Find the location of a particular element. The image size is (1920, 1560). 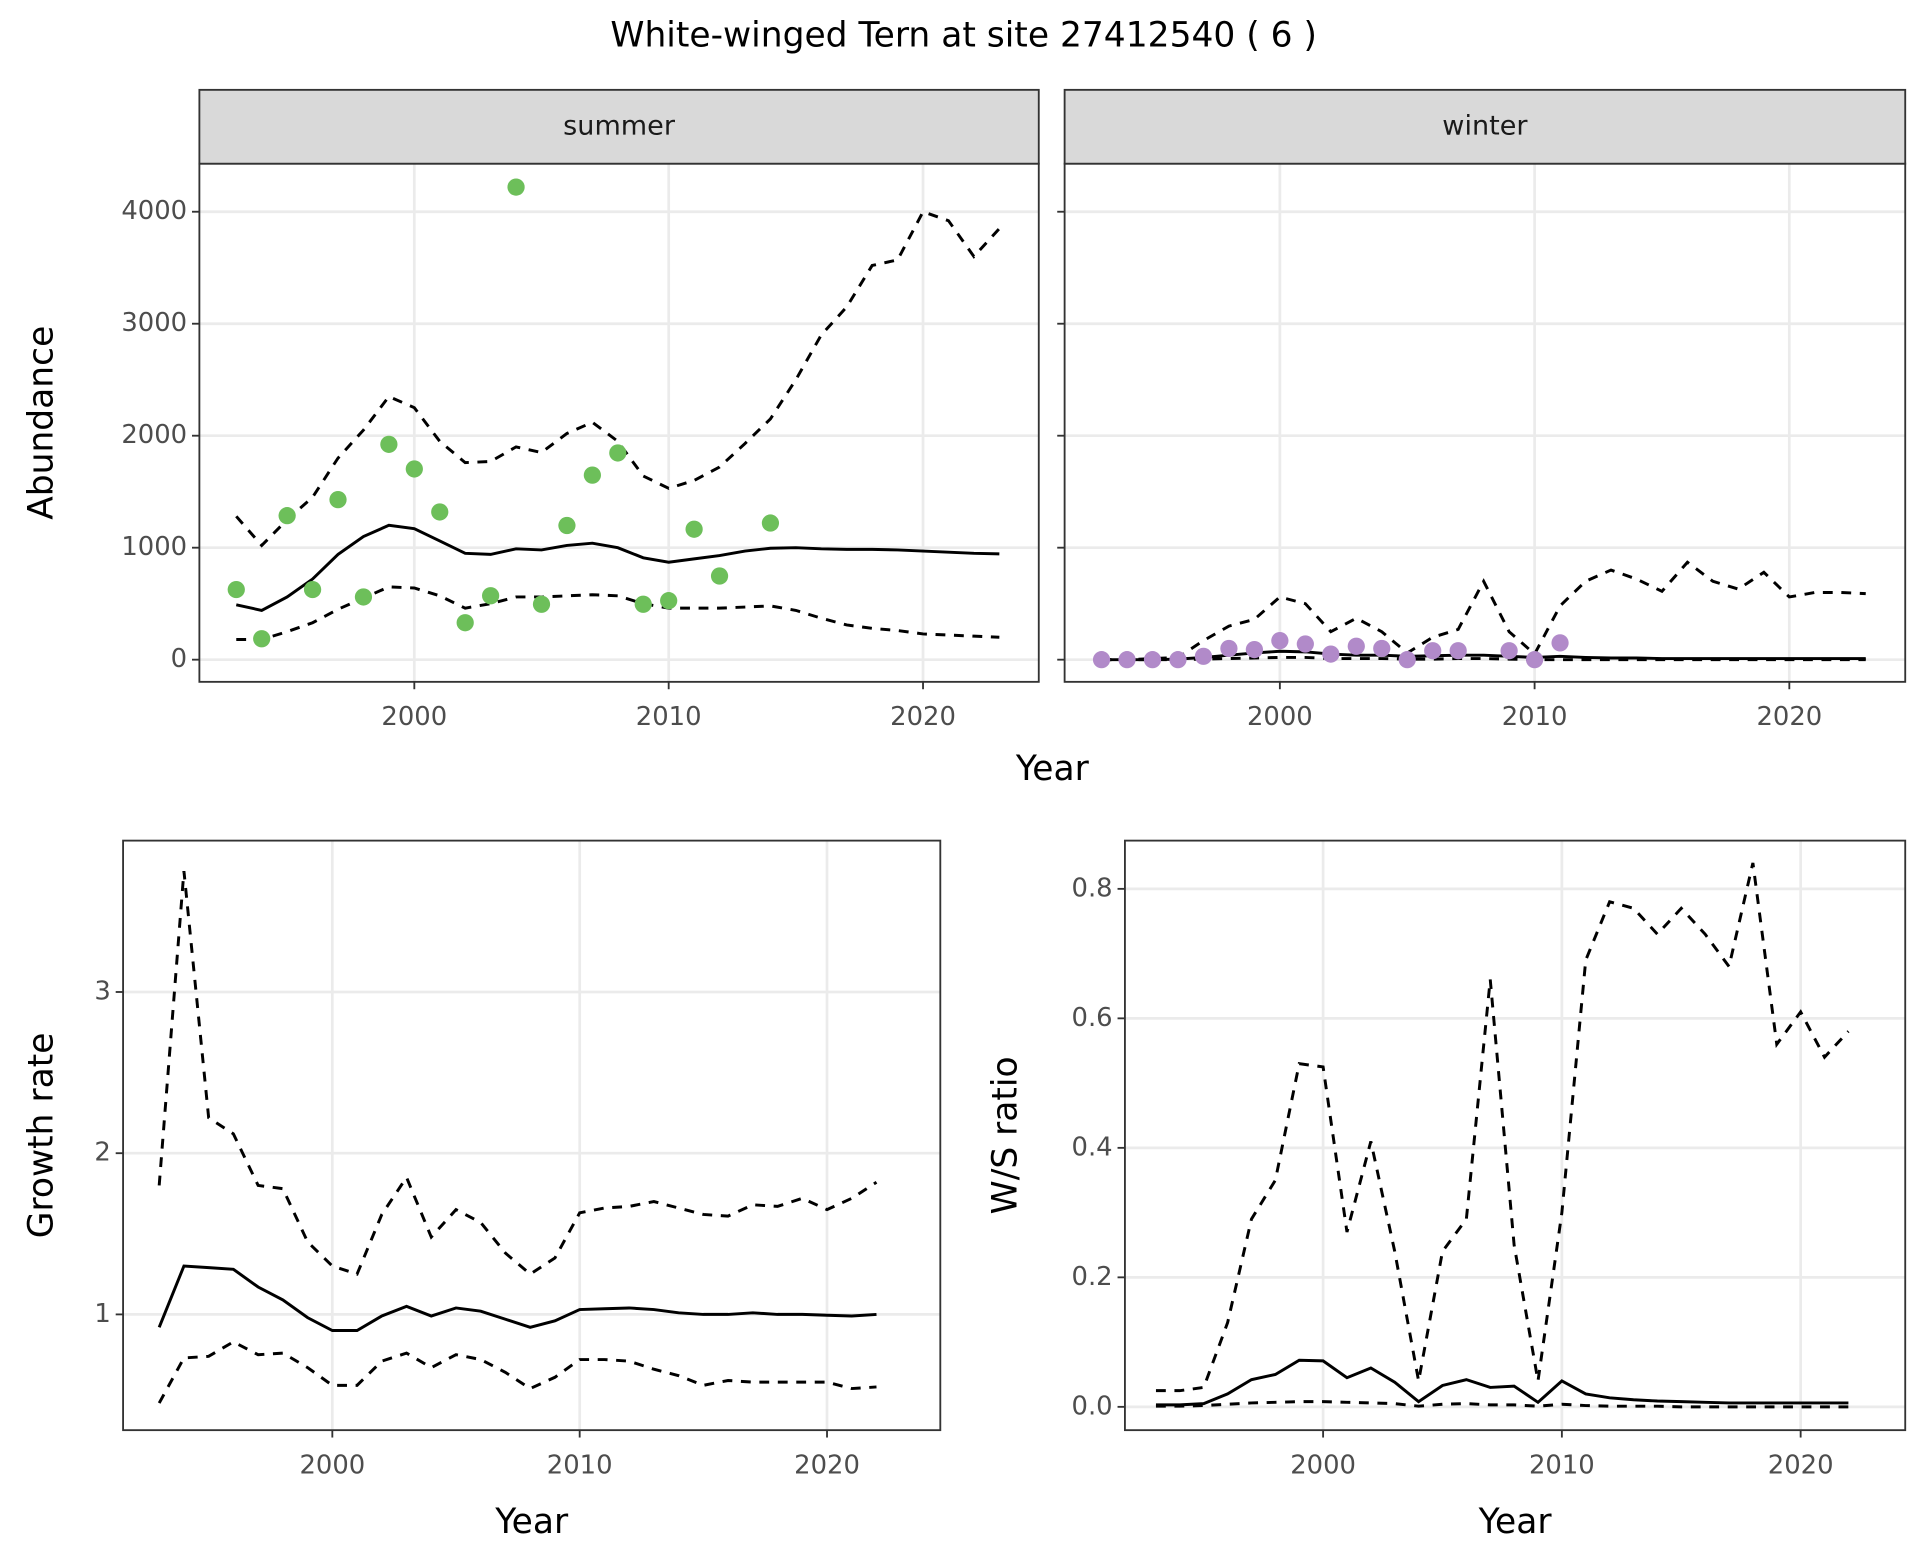

facet-label: winter is located at coordinates (1485, 125).